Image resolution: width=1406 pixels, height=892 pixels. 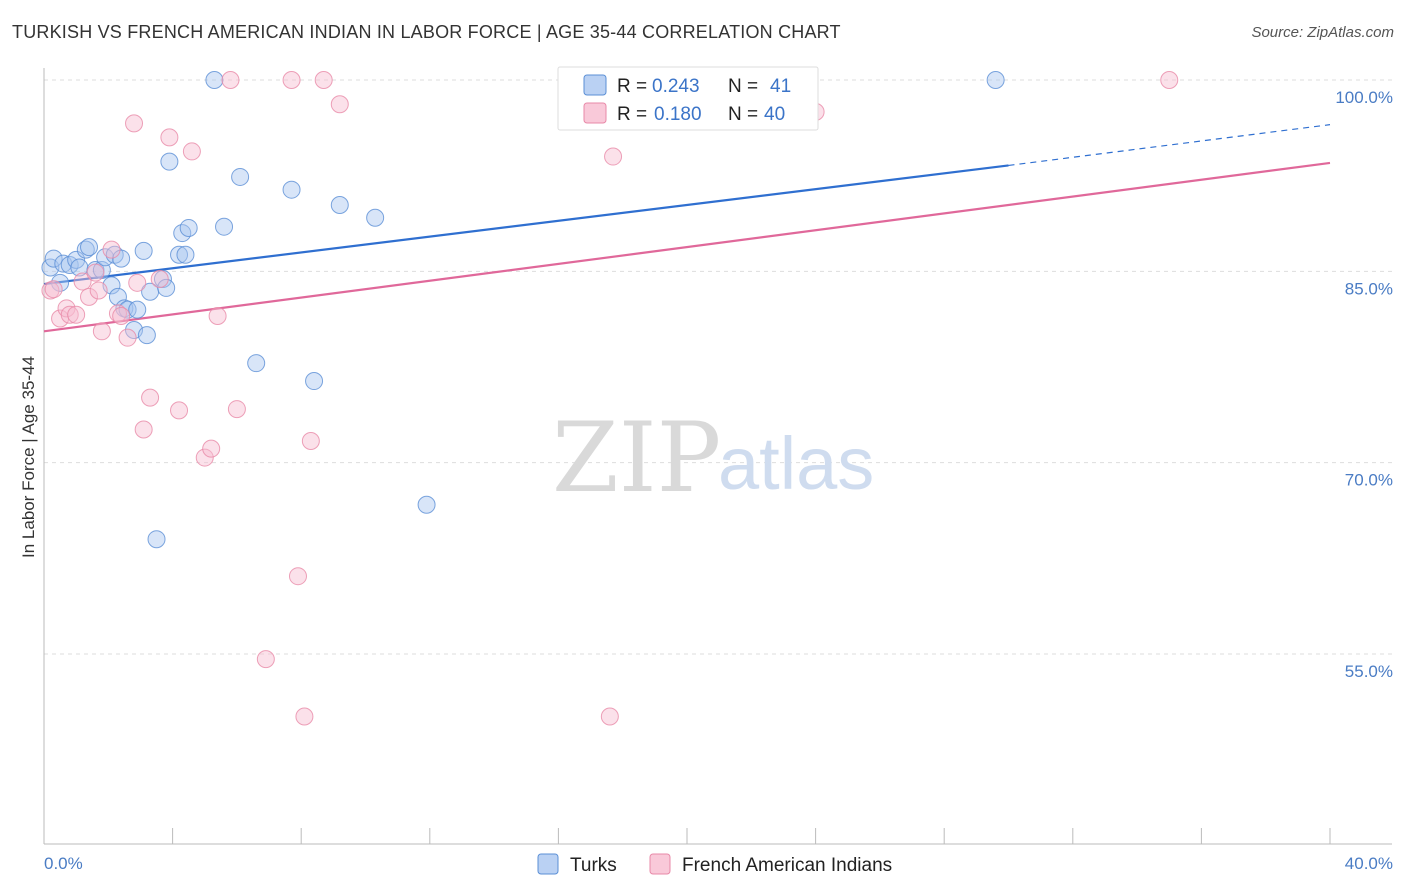 I want to click on y-tick-label: 85.0%, so click(x=1369, y=288).